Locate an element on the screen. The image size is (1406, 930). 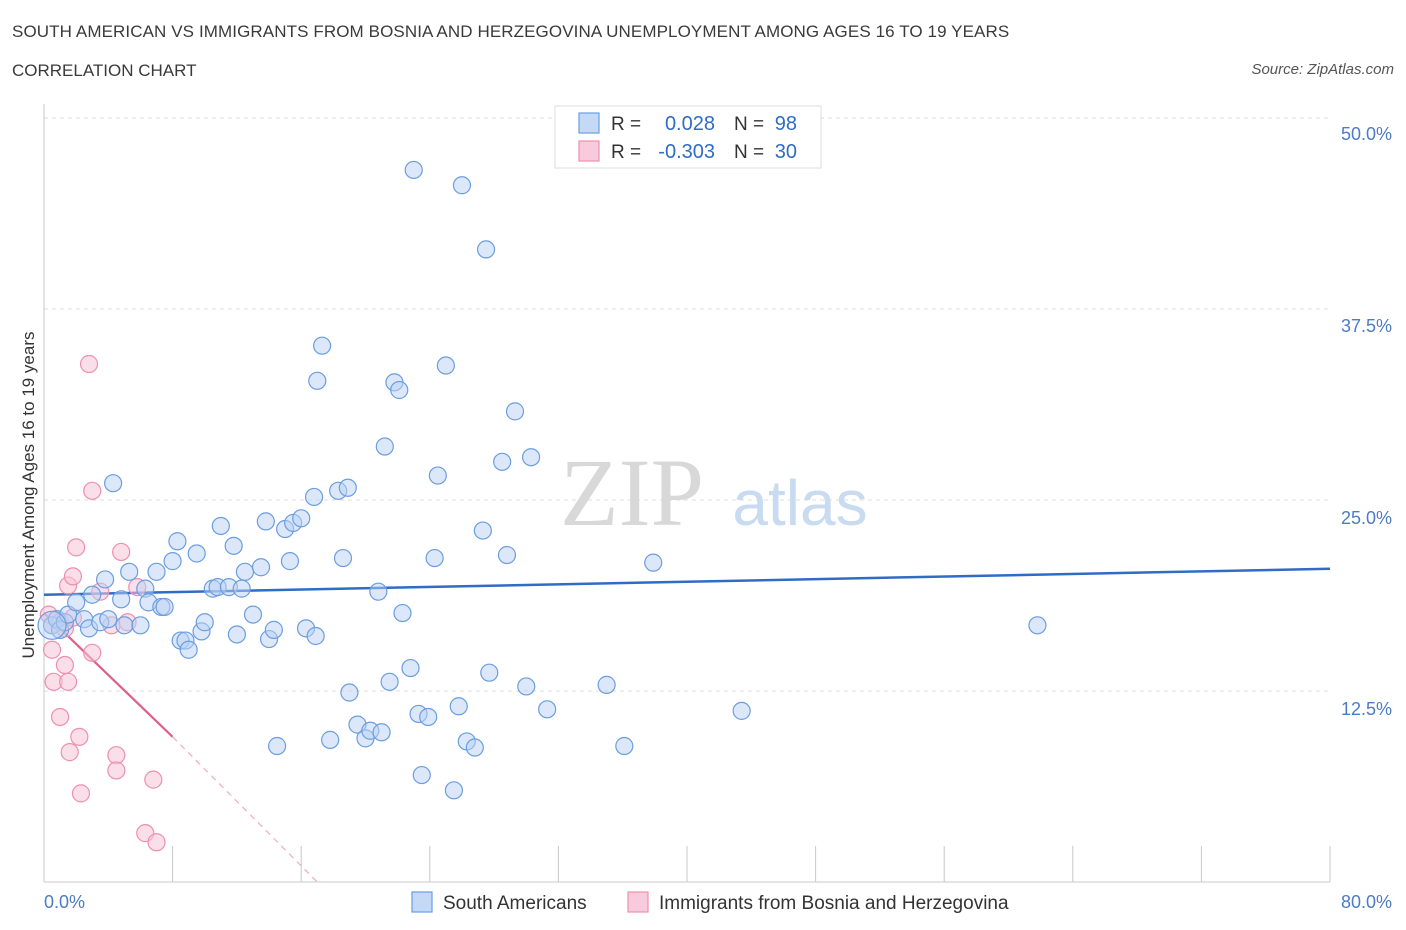
watermark: ZIP atlas is located at coordinates (714, 492).